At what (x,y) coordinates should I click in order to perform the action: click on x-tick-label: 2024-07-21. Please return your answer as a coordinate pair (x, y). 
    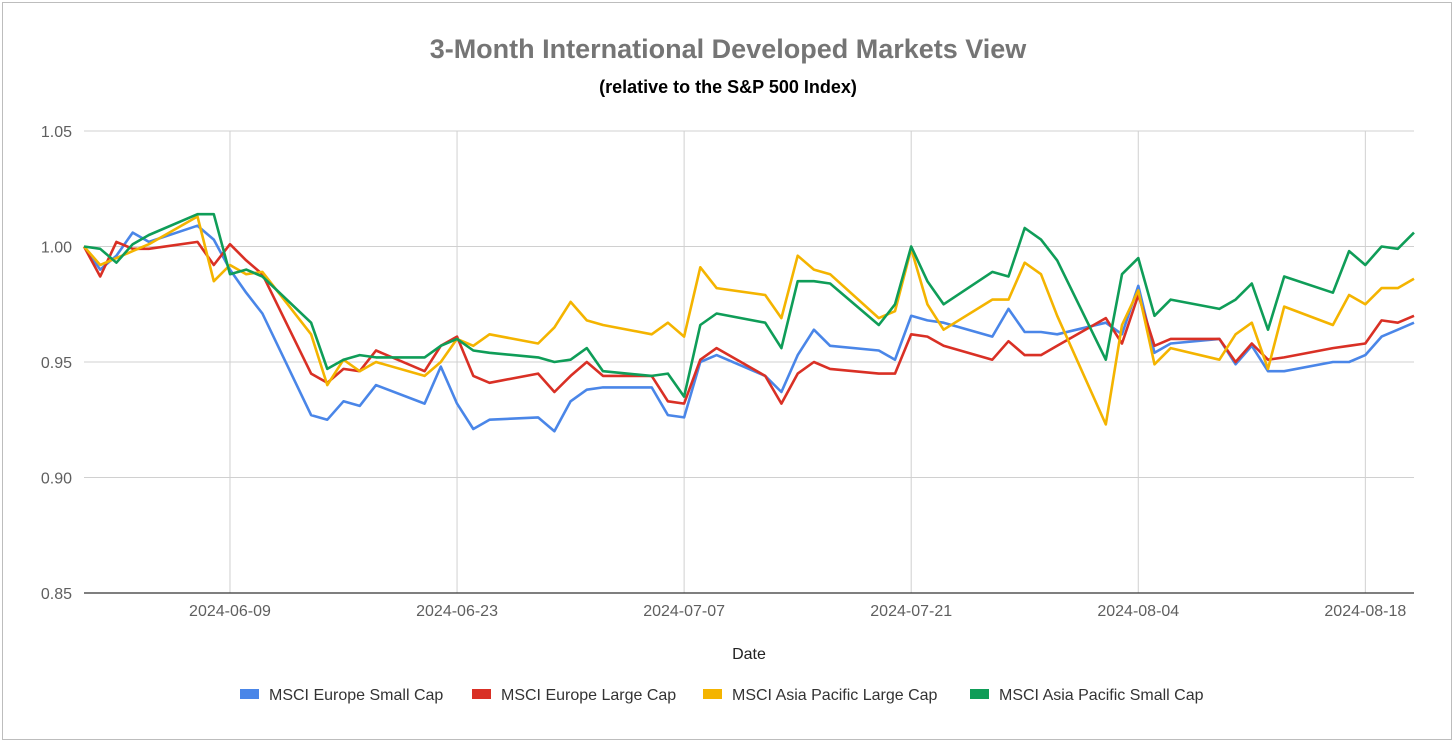
    Looking at the image, I should click on (911, 611).